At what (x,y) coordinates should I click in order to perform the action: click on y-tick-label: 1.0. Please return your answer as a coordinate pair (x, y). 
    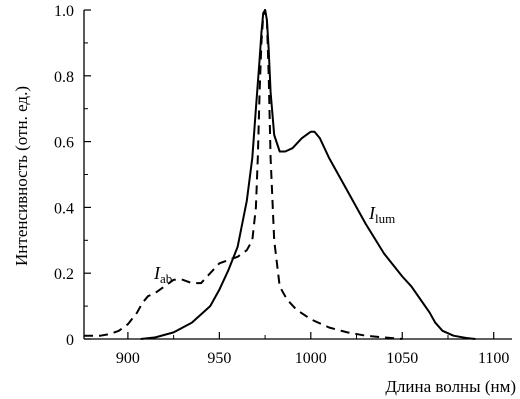
    Looking at the image, I should click on (64, 11).